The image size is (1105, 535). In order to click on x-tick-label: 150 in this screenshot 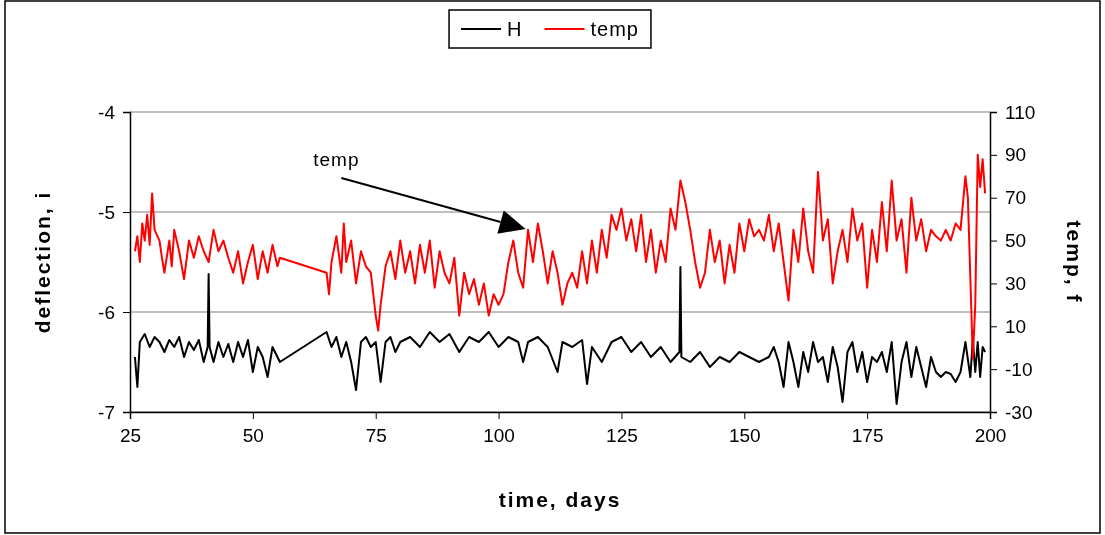, I will do `click(744, 436)`.